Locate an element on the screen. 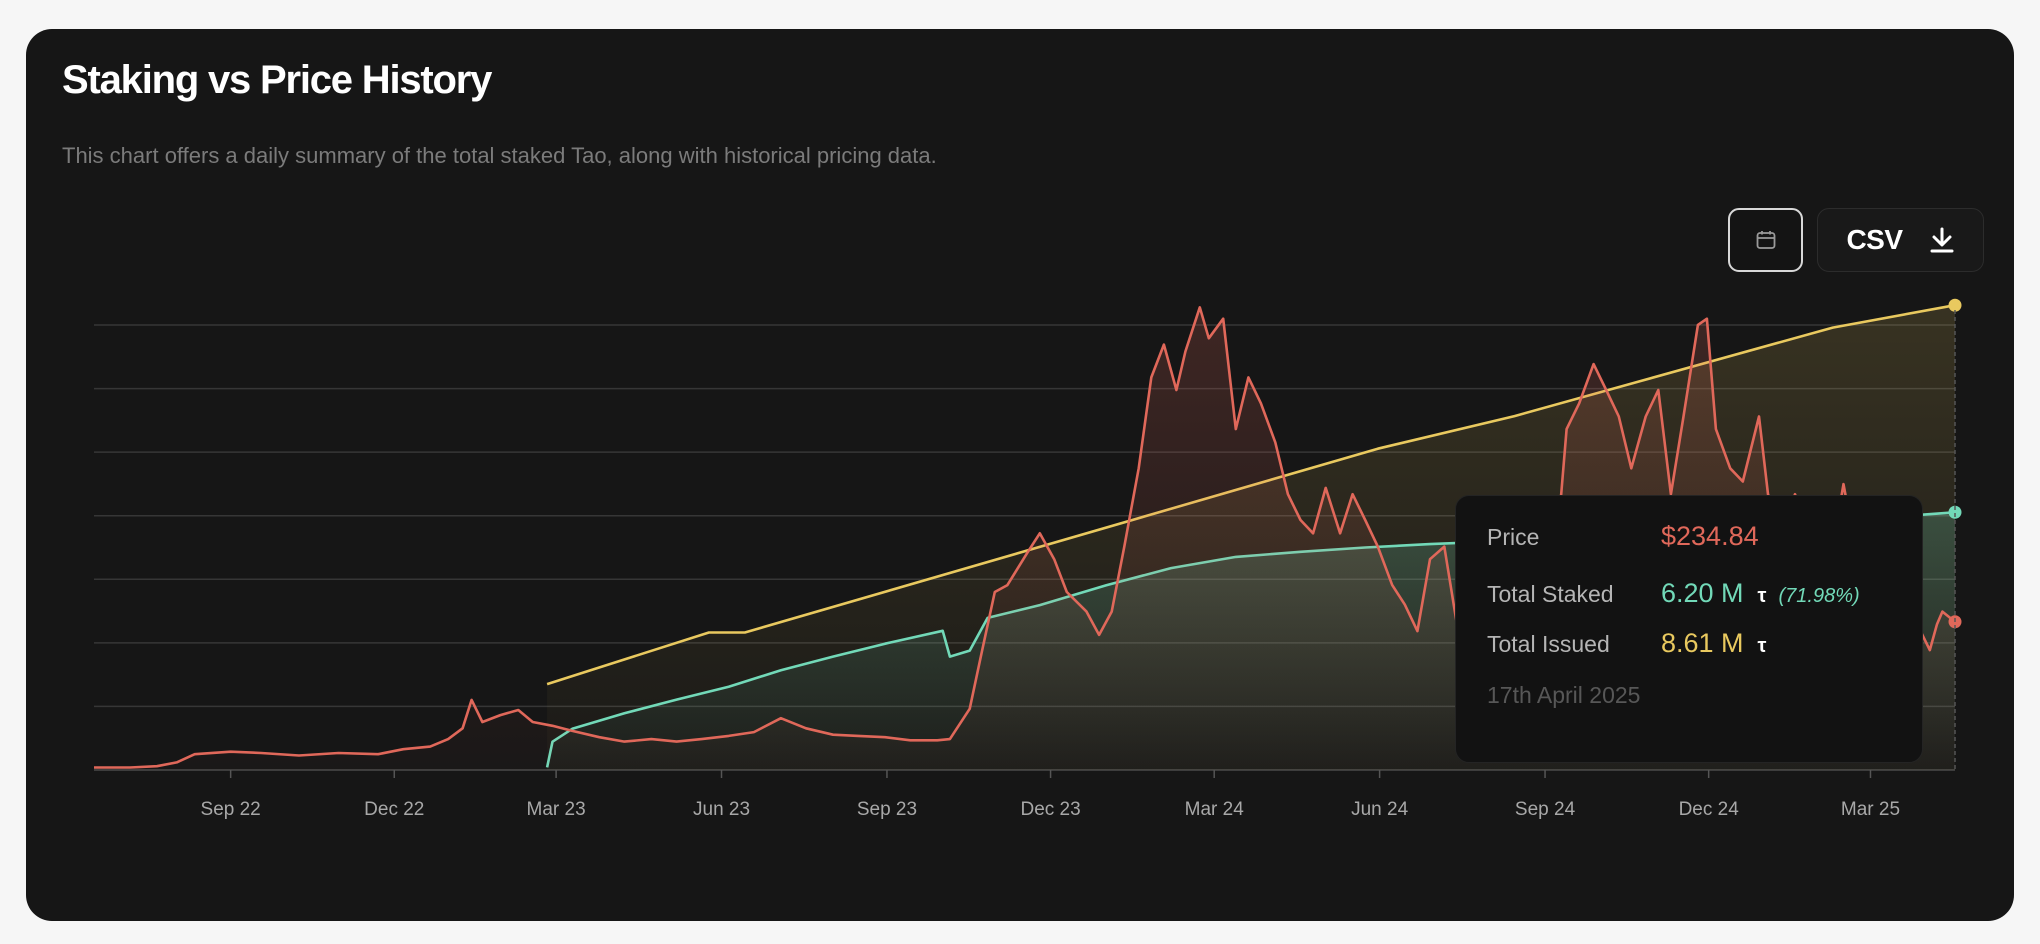 This screenshot has height=944, width=2040. calendar-icon is located at coordinates (1765, 240).